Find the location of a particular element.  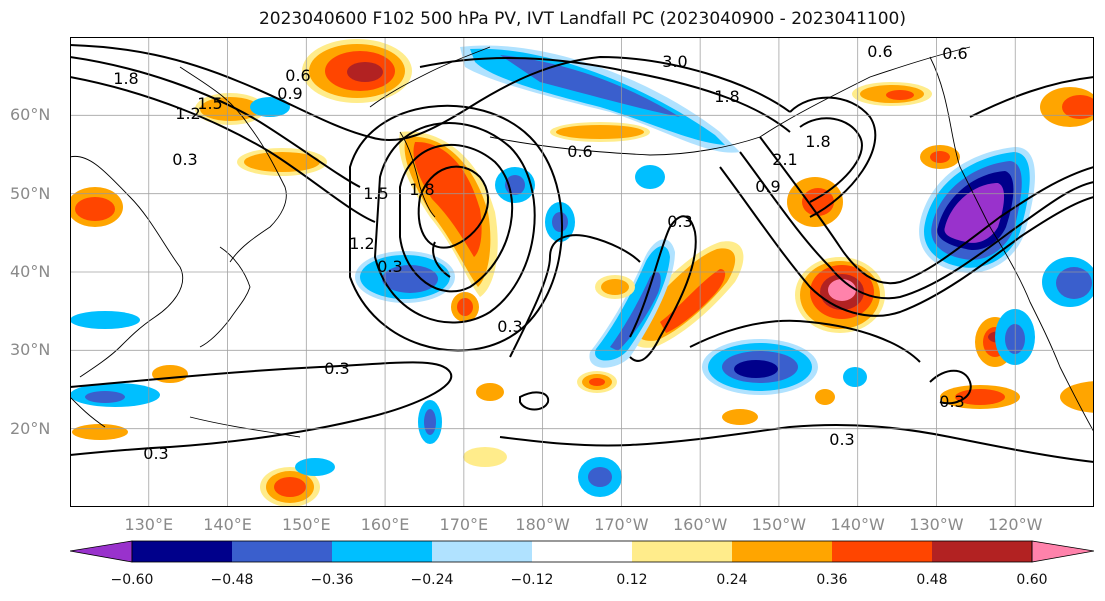

colorbar-tick-label: 0.24 is located at coordinates (732, 580).